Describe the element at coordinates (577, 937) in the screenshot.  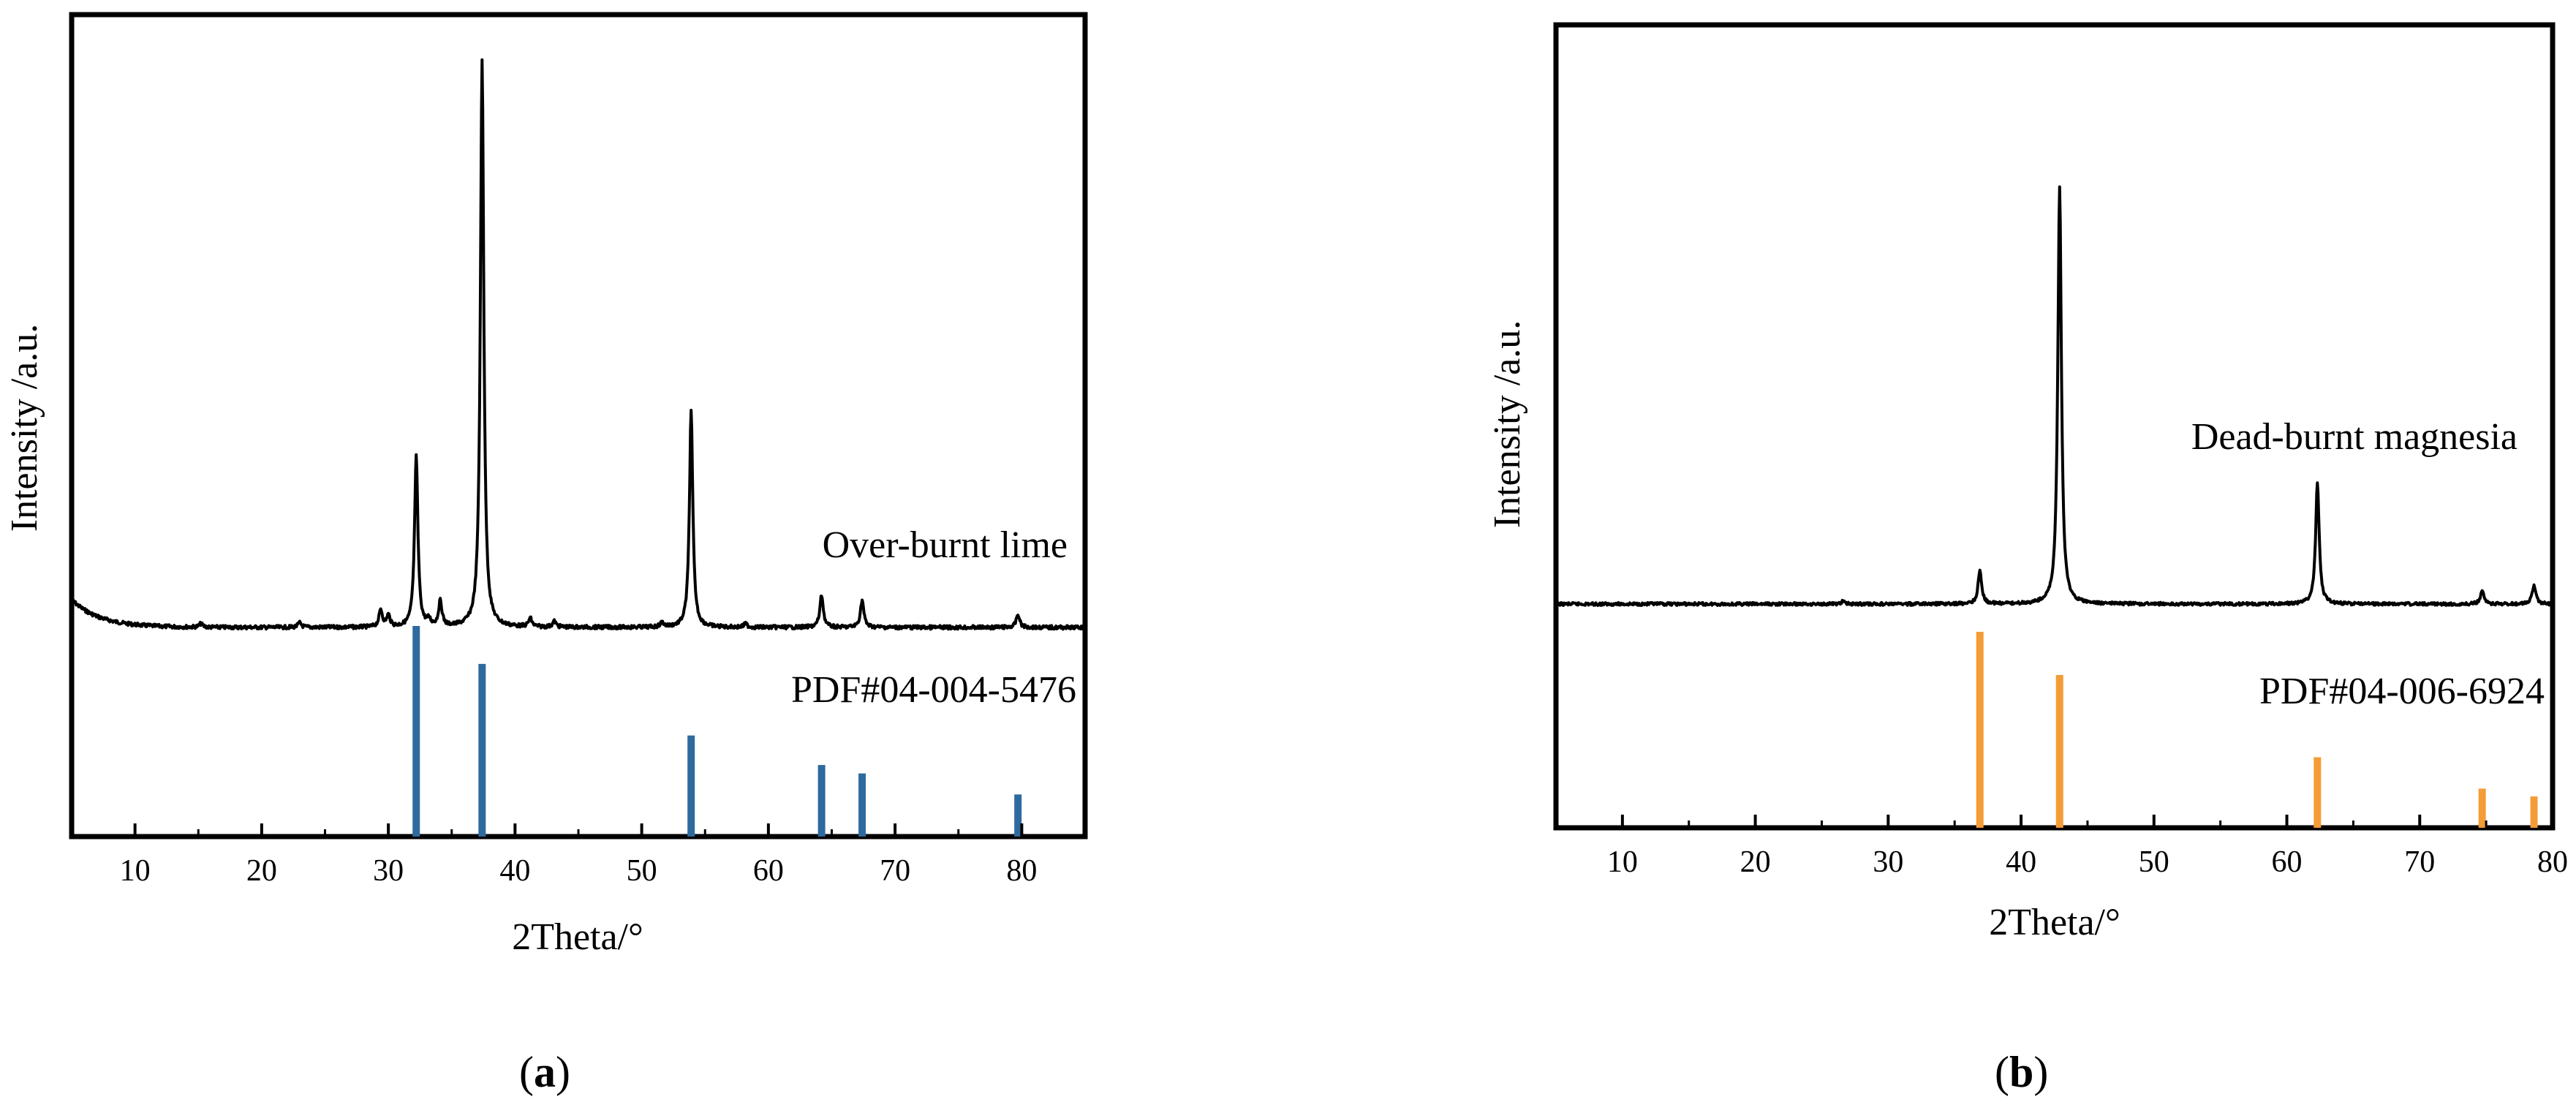
I see `x-axis-label-a: 2Theta/°` at that location.